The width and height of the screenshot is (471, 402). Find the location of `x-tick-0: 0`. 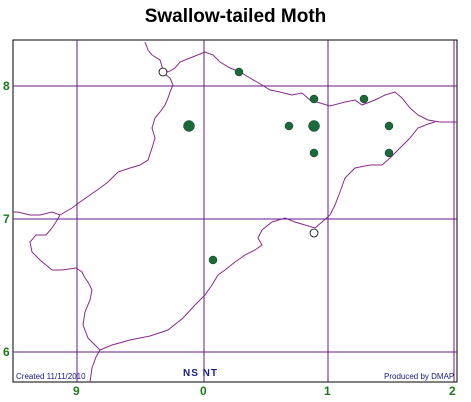

x-tick-0: 0 is located at coordinates (203, 391).